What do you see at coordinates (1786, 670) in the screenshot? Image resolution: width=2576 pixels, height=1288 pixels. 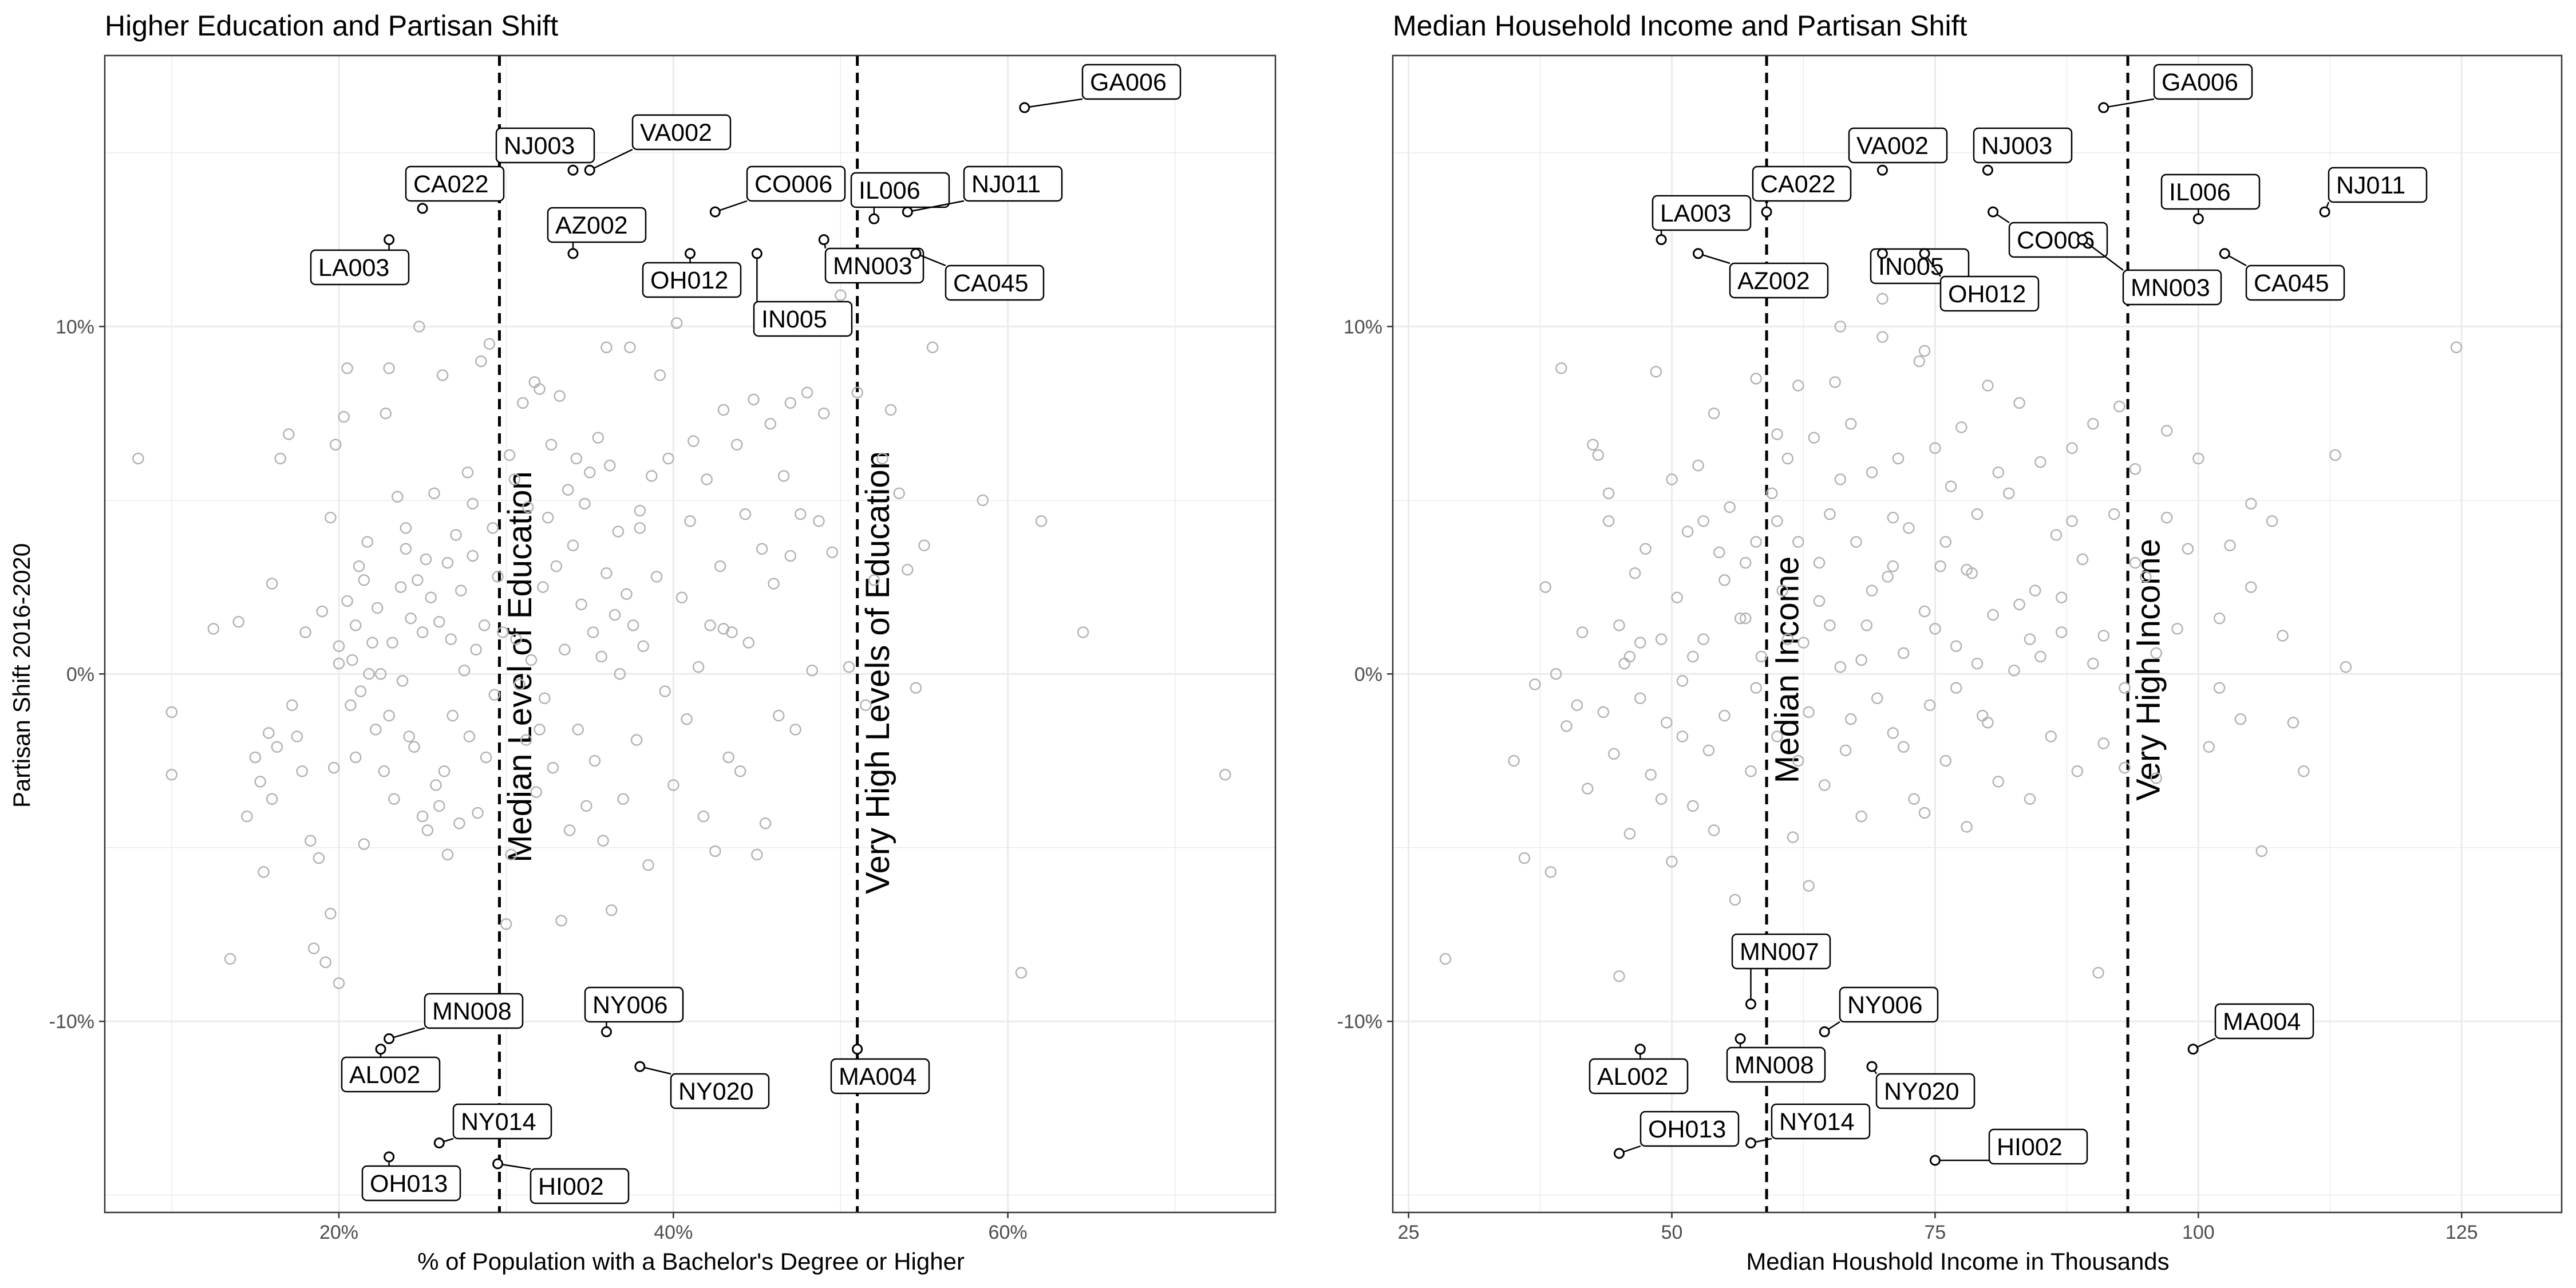 I see `reference-line-label: Median Income` at bounding box center [1786, 670].